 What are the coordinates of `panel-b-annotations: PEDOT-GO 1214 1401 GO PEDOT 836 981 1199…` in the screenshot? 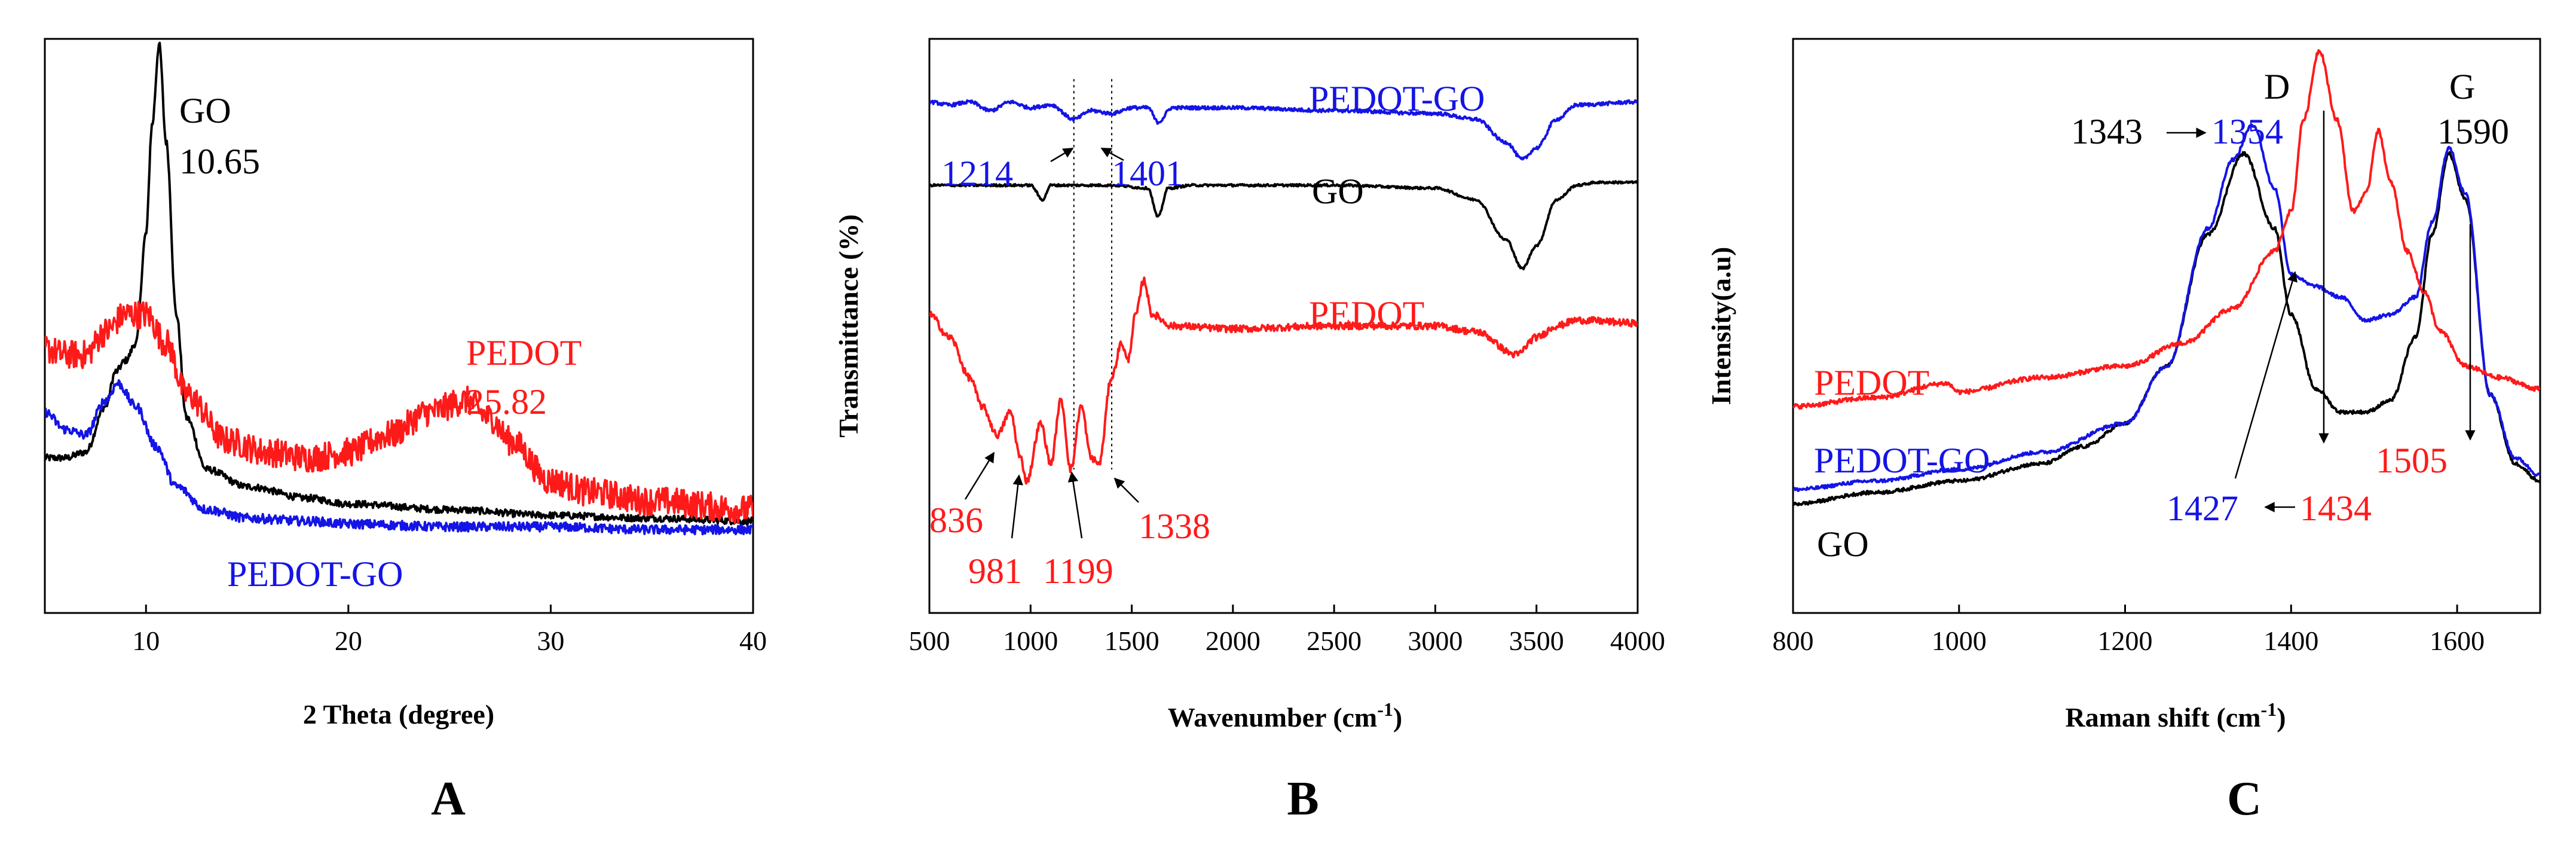 It's located at (1207, 335).